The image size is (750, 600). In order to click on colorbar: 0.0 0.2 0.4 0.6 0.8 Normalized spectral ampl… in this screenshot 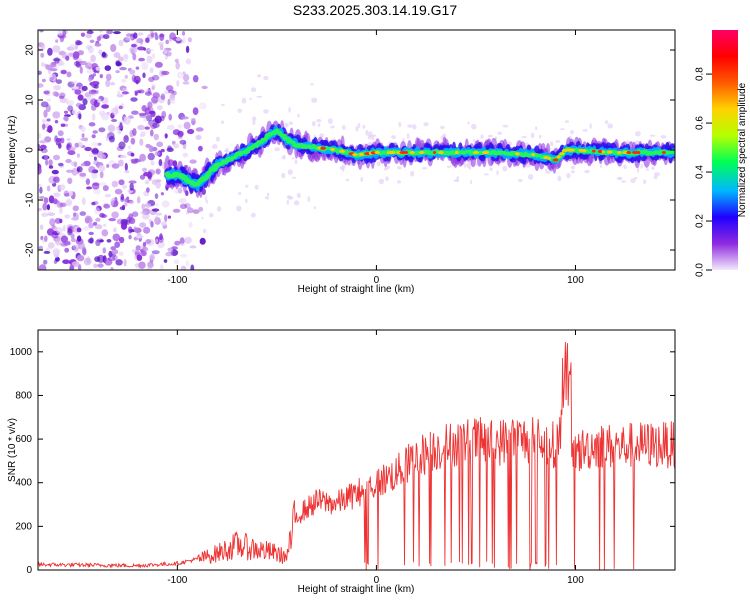, I will do `click(721, 153)`.